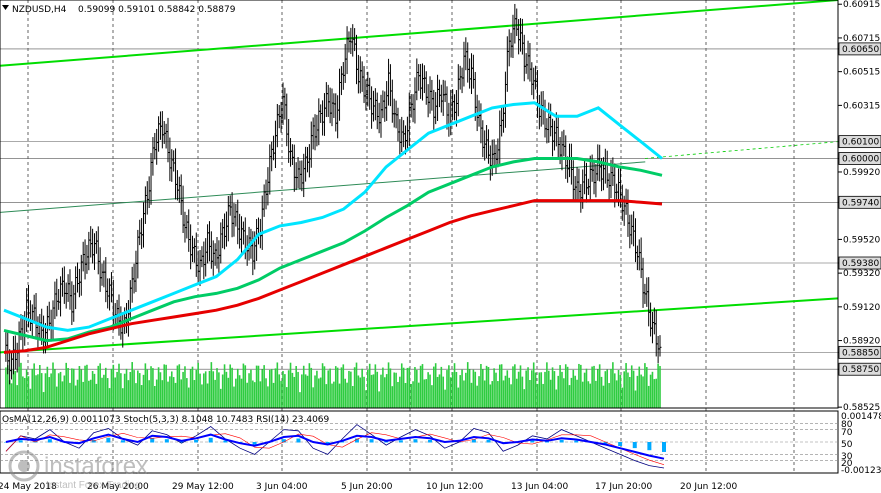 This screenshot has width=881, height=493. What do you see at coordinates (118, 487) in the screenshot?
I see `time-tick-label: 26 May 20:00` at bounding box center [118, 487].